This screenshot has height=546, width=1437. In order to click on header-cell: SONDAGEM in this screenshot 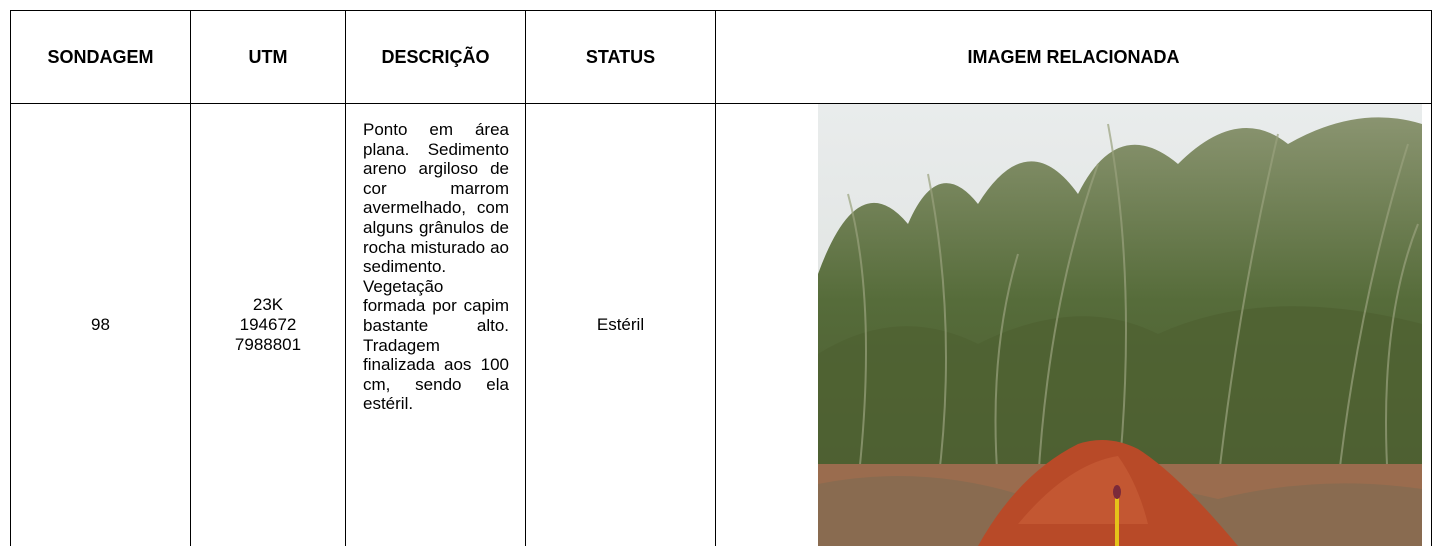, I will do `click(100, 56)`.